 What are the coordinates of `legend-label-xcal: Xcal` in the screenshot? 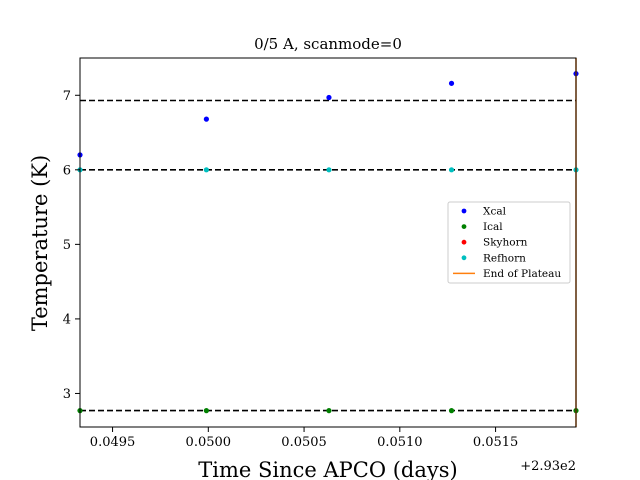 It's located at (495, 212).